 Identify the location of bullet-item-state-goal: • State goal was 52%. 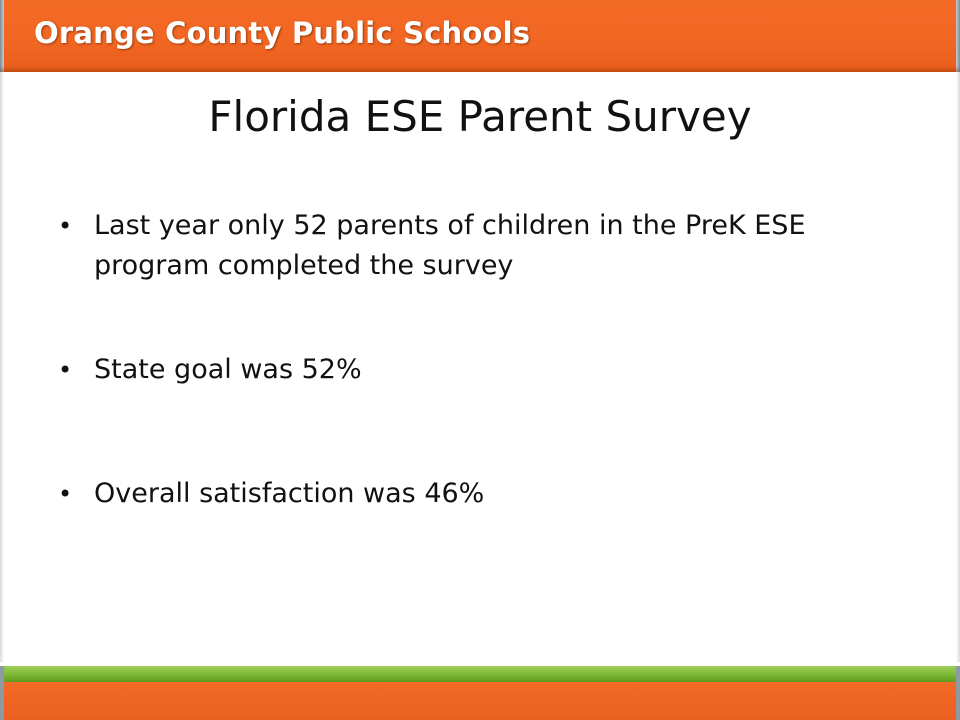
(468, 370).